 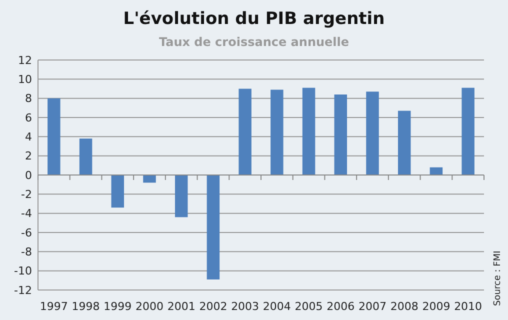 What do you see at coordinates (468, 306) in the screenshot?
I see `x-tick-label: 2010` at bounding box center [468, 306].